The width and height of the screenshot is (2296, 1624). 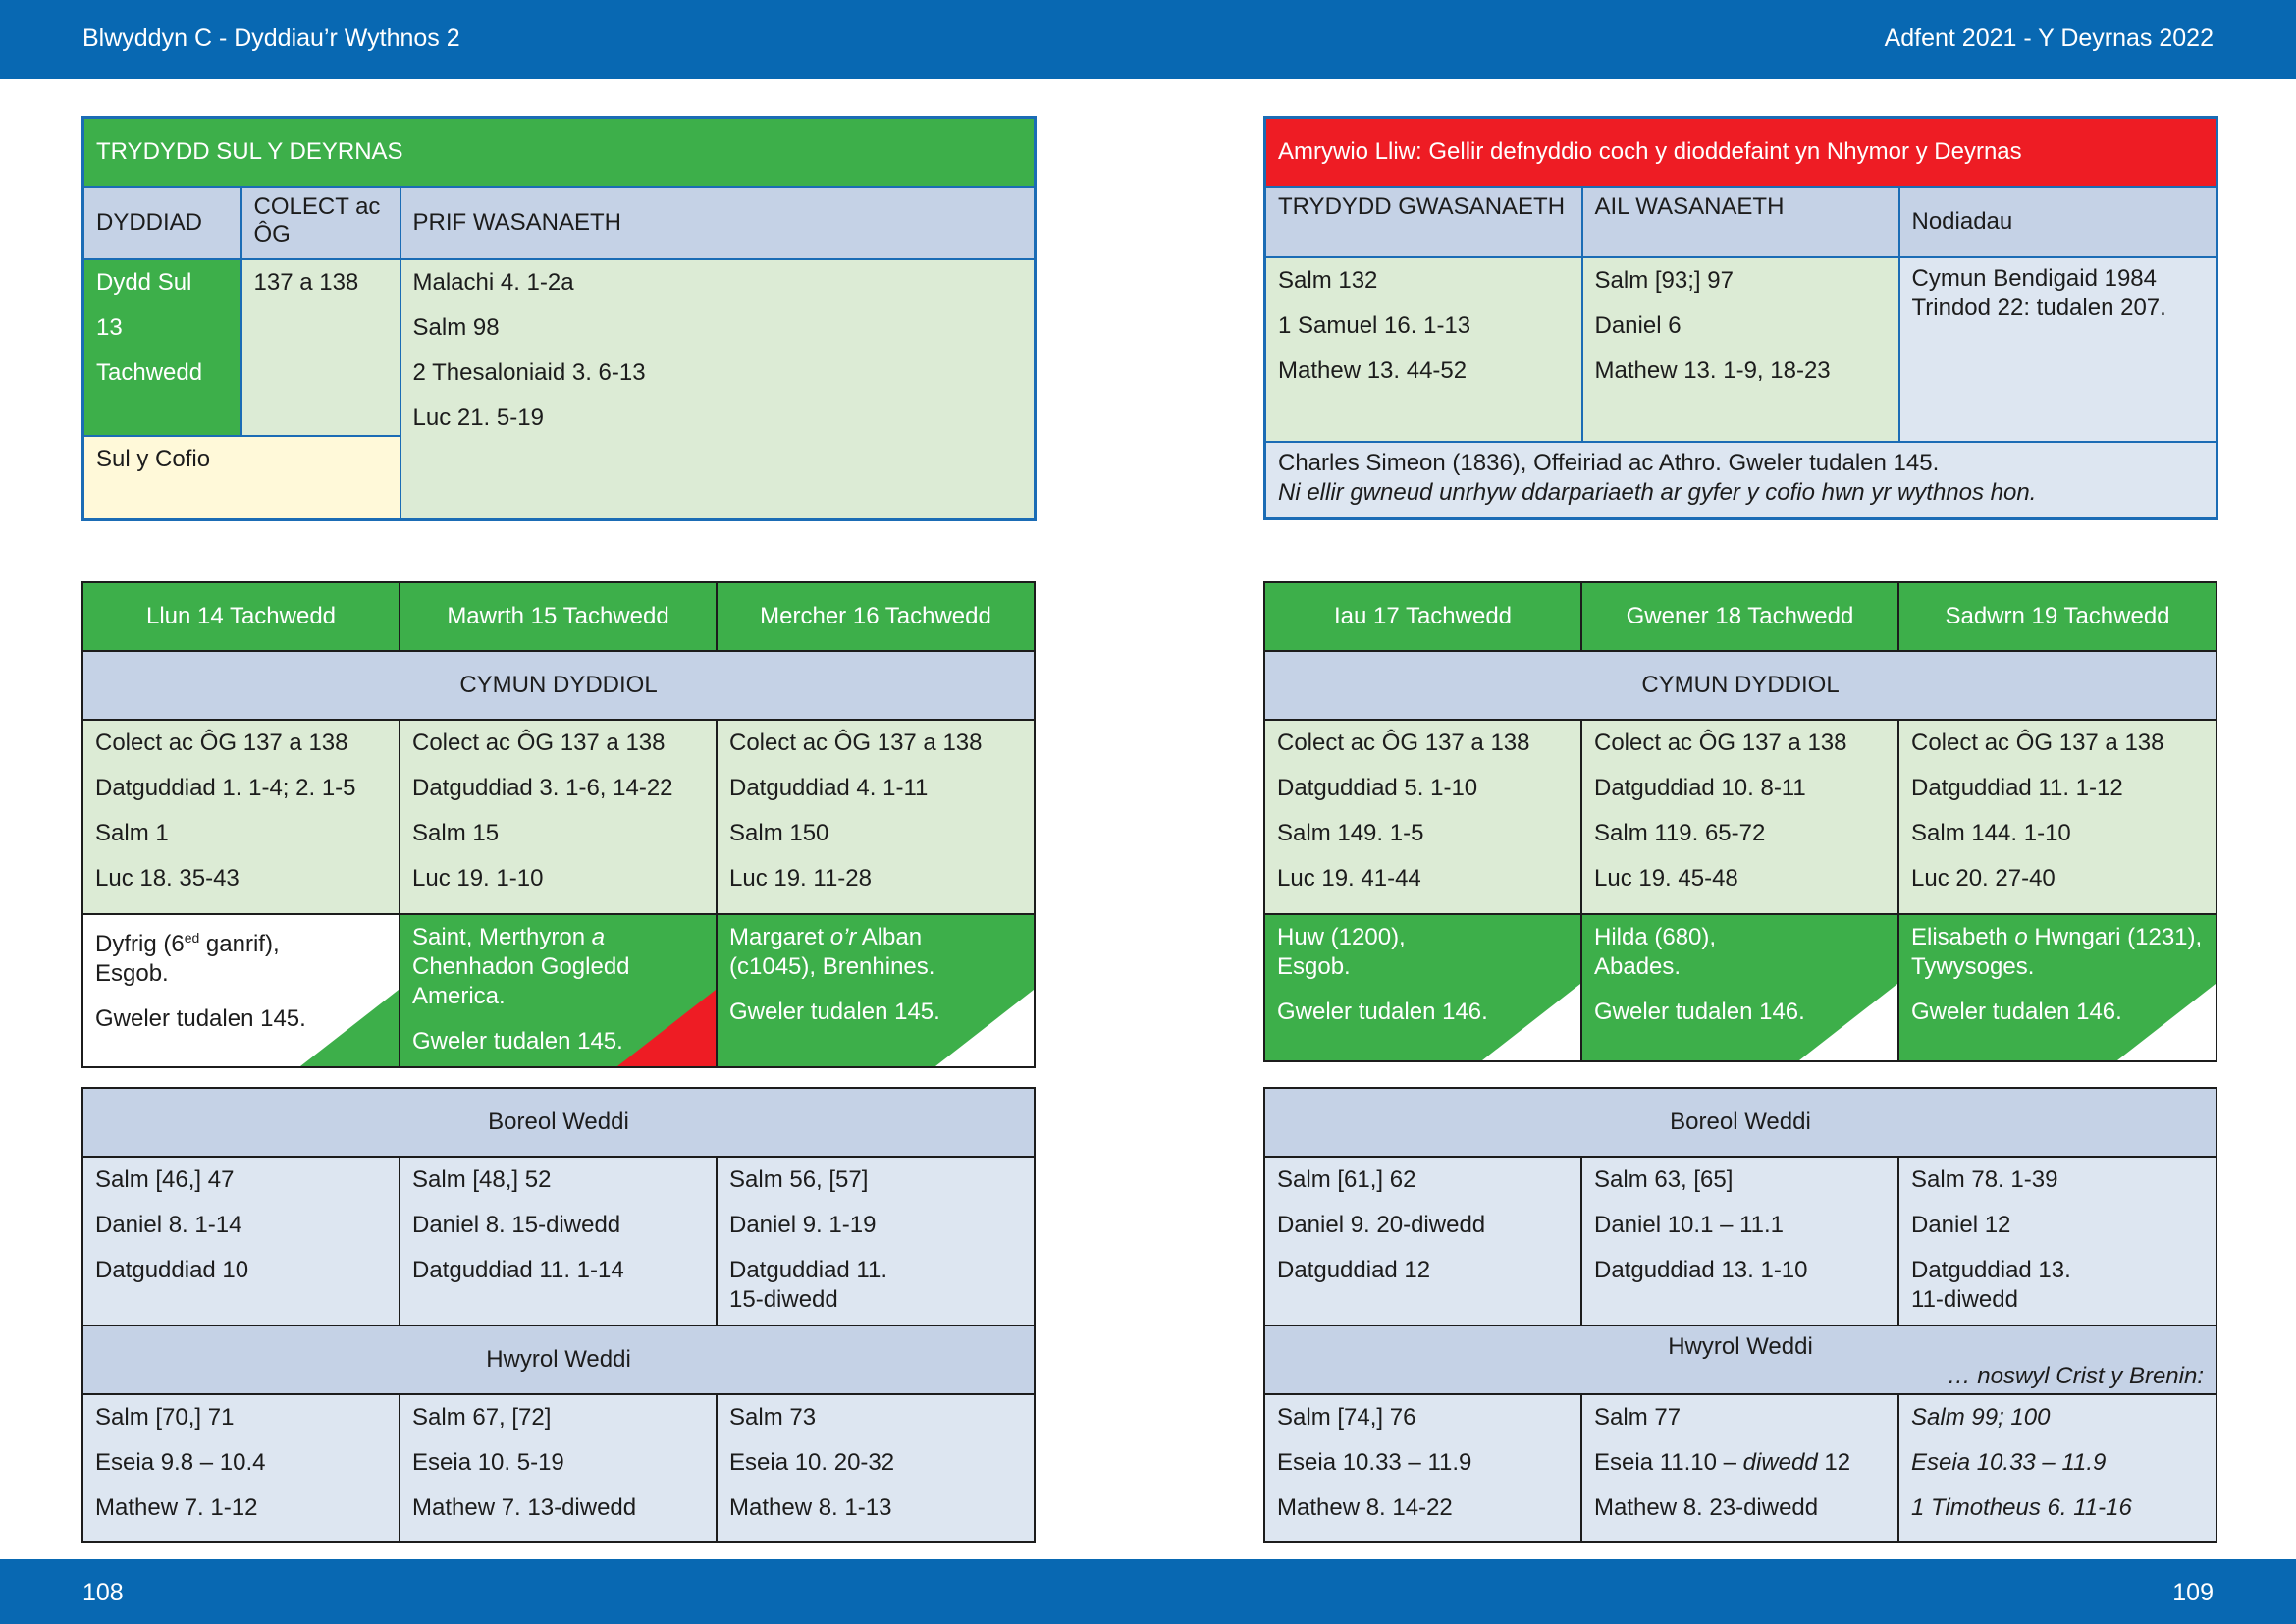 I want to click on reading: 2 Thesaloniaid 3. 6-13, so click(x=529, y=372).